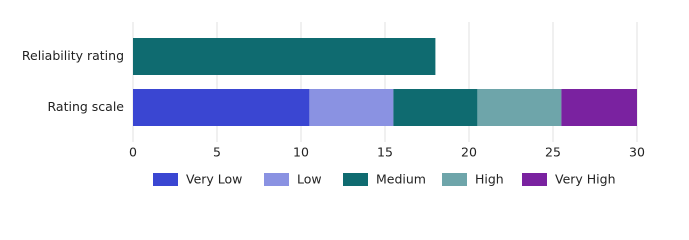  What do you see at coordinates (489, 179) in the screenshot?
I see `legend-label: High` at bounding box center [489, 179].